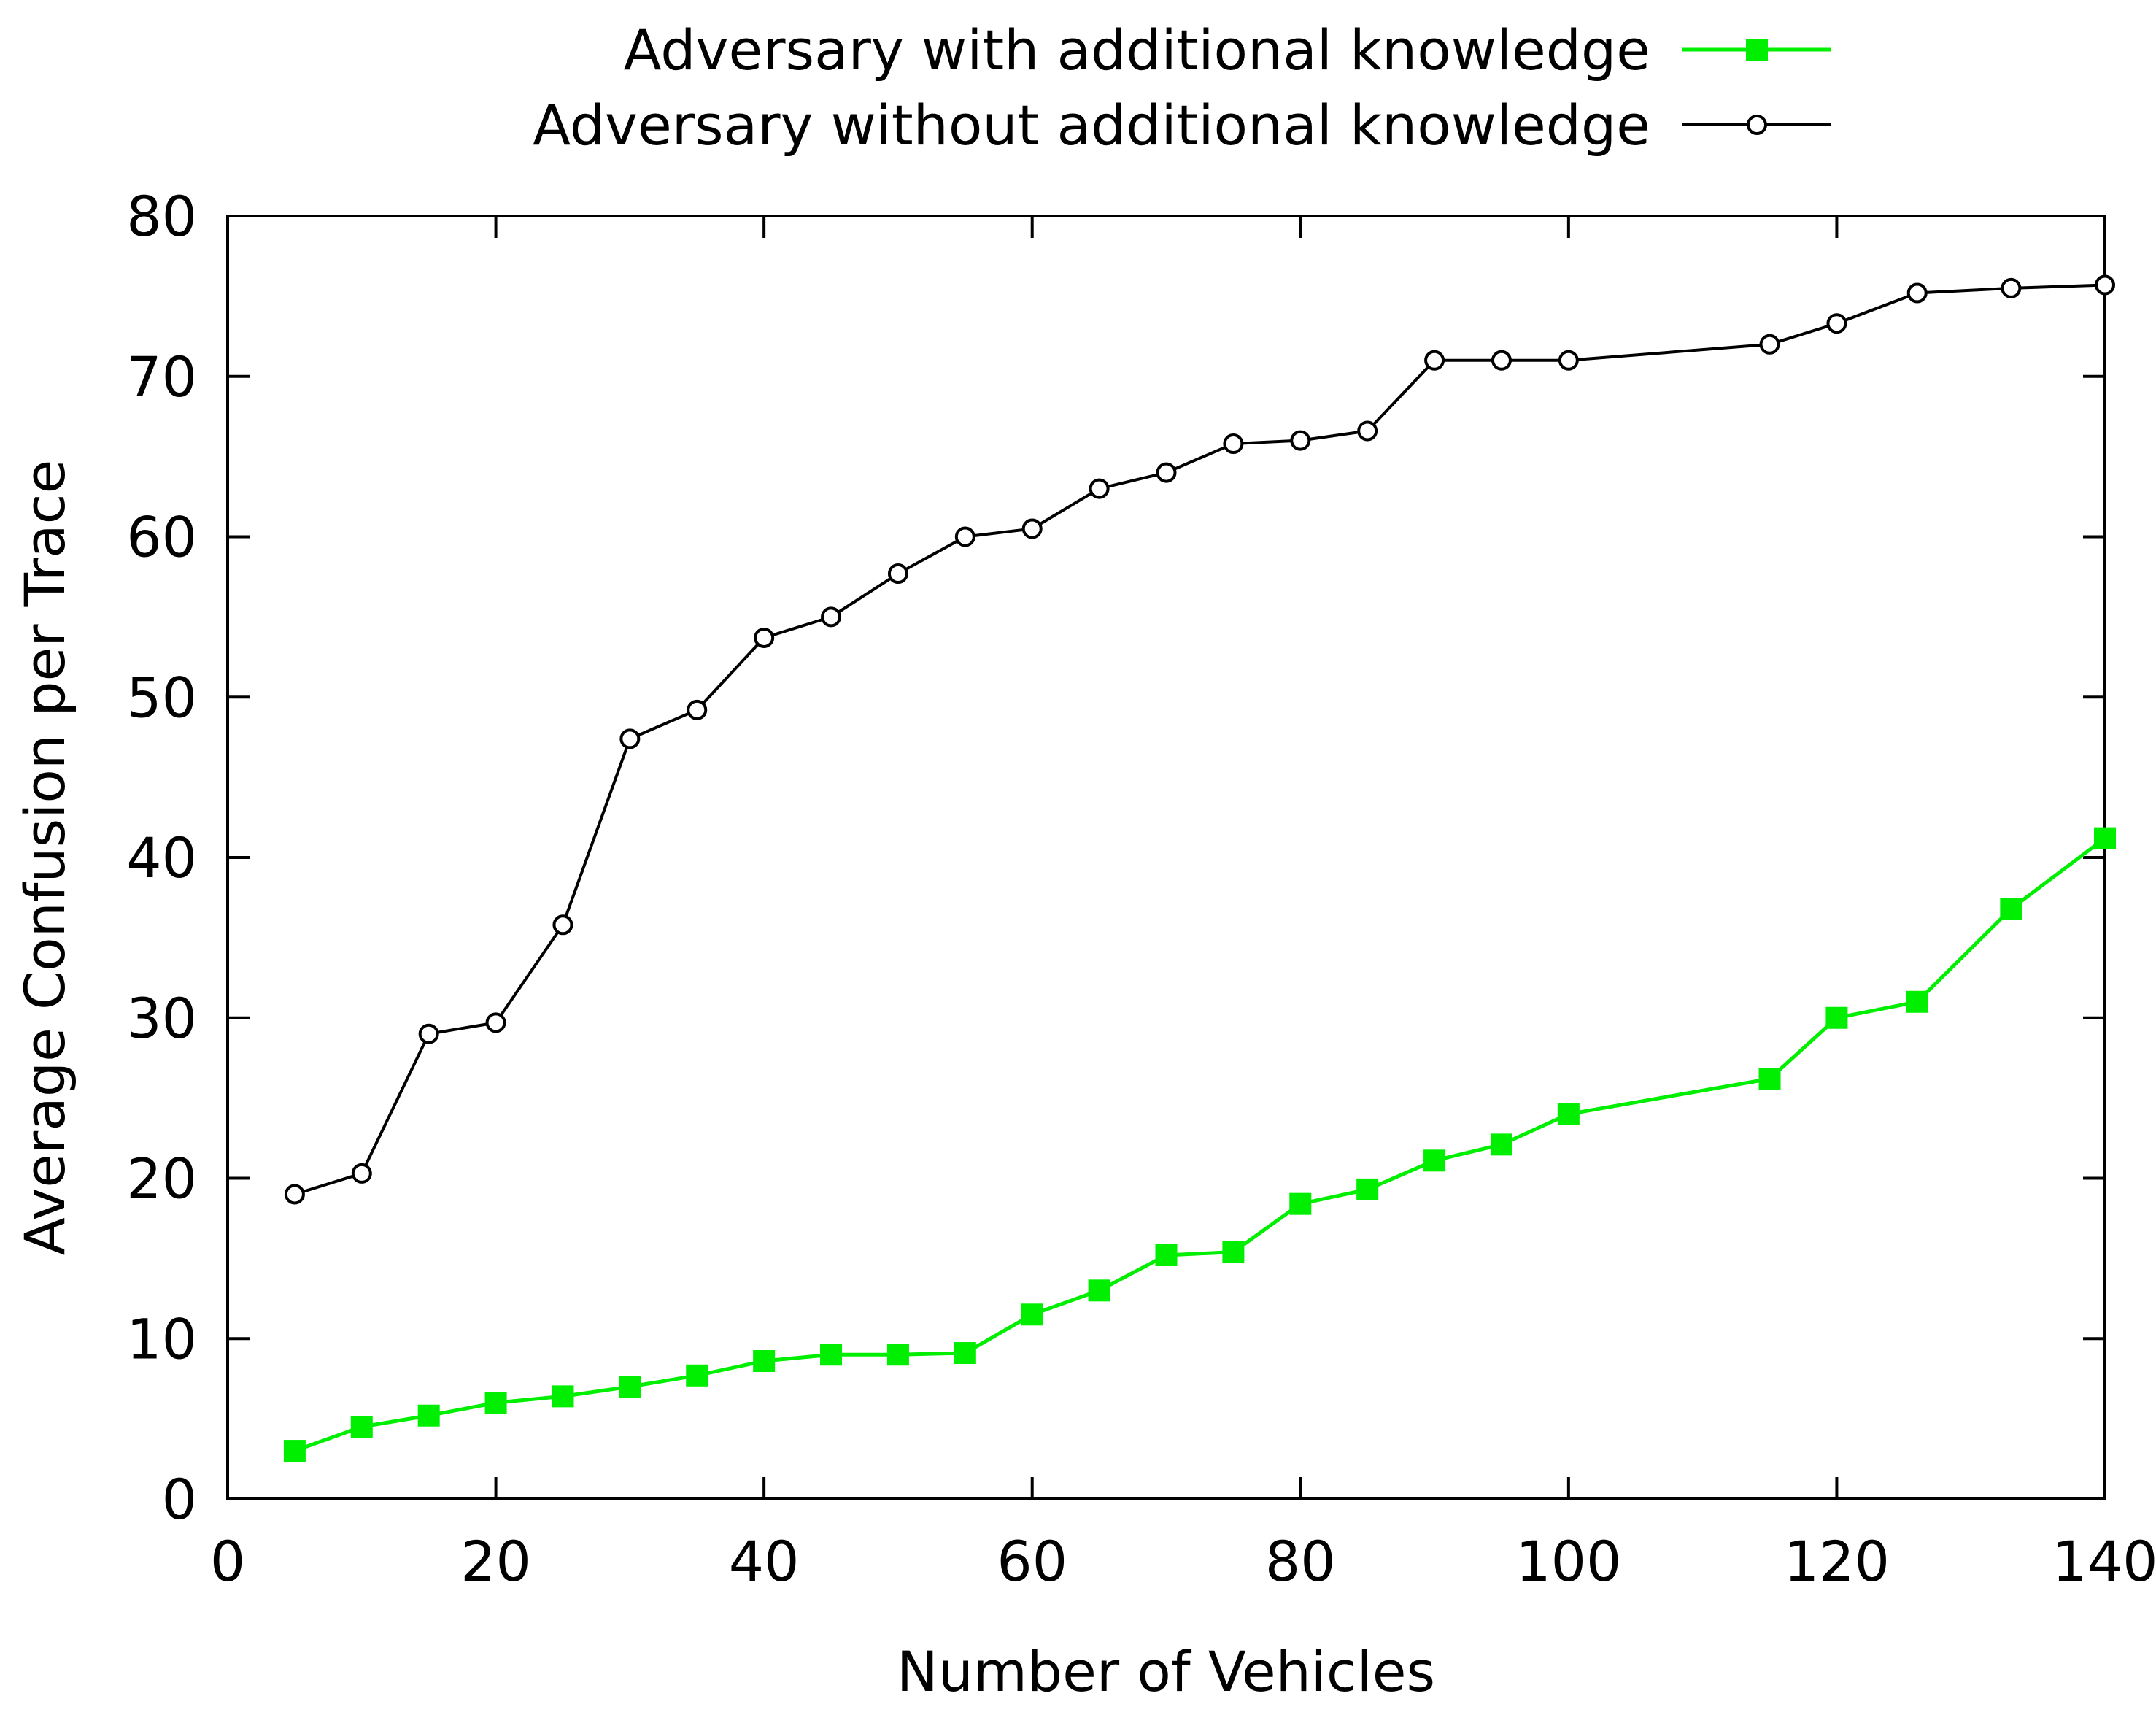  Describe the element at coordinates (227, 1561) in the screenshot. I see `x-tick-label: 0` at that location.